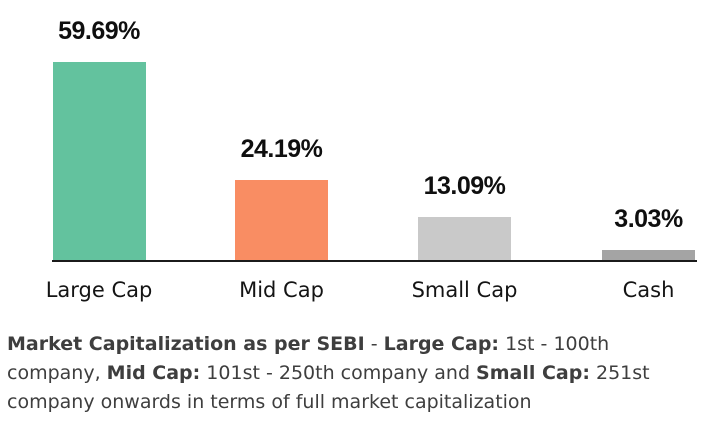 This screenshot has width=720, height=437. Describe the element at coordinates (554, 344) in the screenshot. I see `footnote-text: 1st - 100th` at that location.